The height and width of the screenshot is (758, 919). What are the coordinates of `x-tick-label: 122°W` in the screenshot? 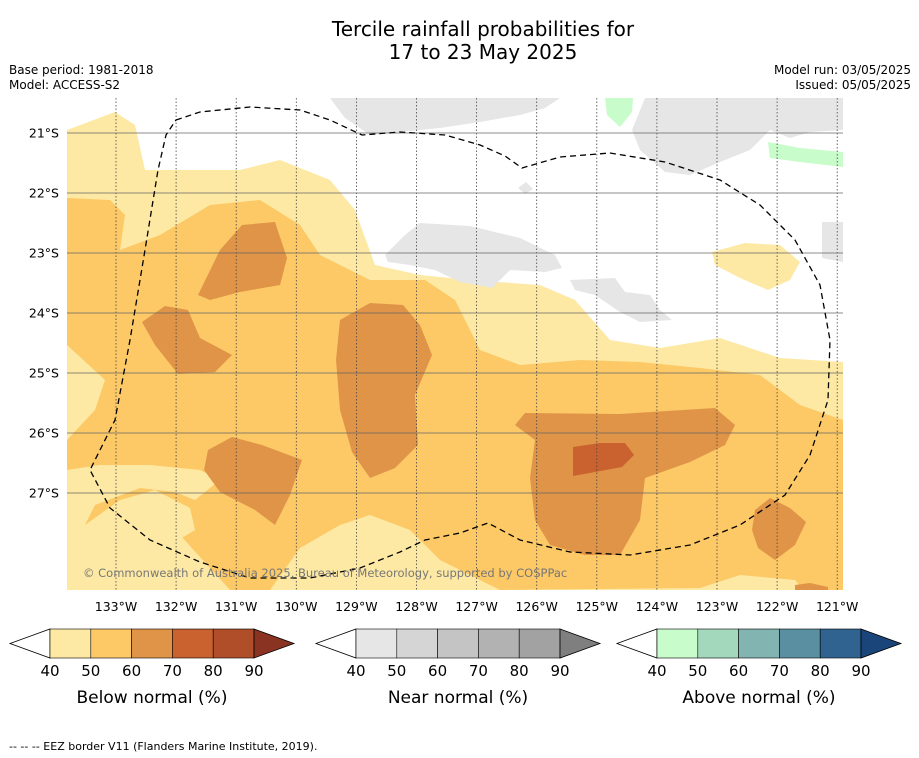 It's located at (777, 606).